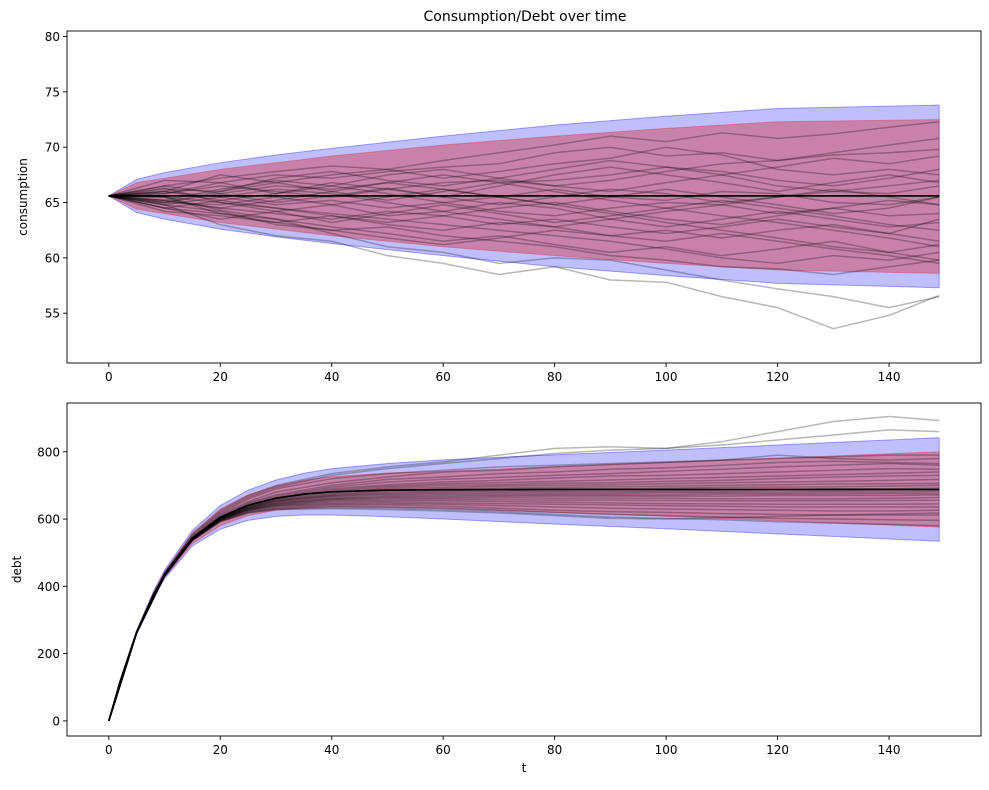 This screenshot has width=989, height=790. What do you see at coordinates (48, 587) in the screenshot?
I see `y-tick-label: 400` at bounding box center [48, 587].